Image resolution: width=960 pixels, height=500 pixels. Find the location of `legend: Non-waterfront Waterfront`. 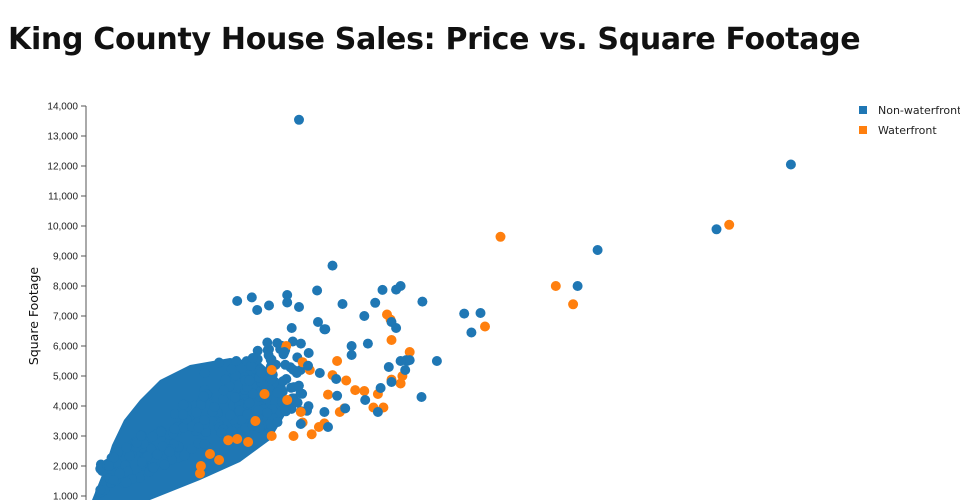

legend: Non-waterfront Waterfront is located at coordinates (909, 120).